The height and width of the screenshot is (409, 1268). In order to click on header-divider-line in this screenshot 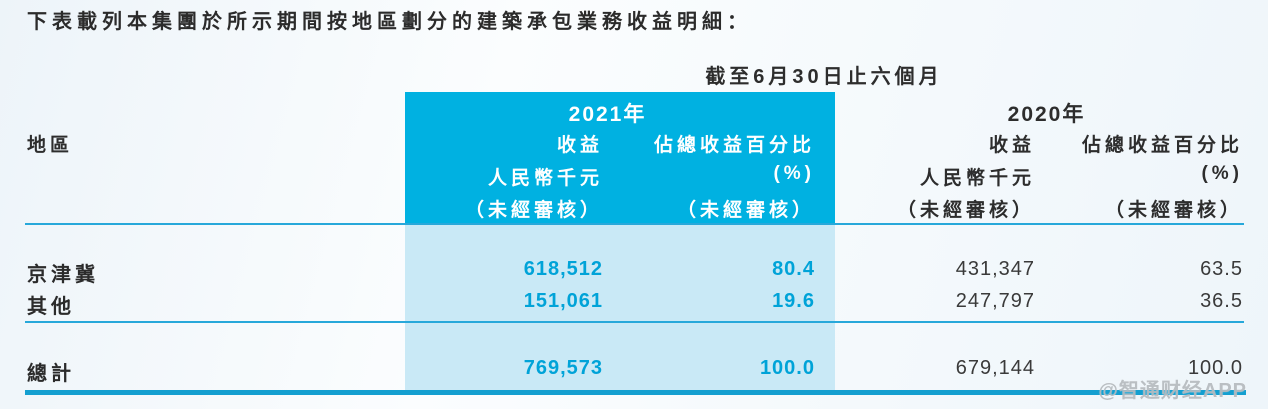, I will do `click(634, 224)`.